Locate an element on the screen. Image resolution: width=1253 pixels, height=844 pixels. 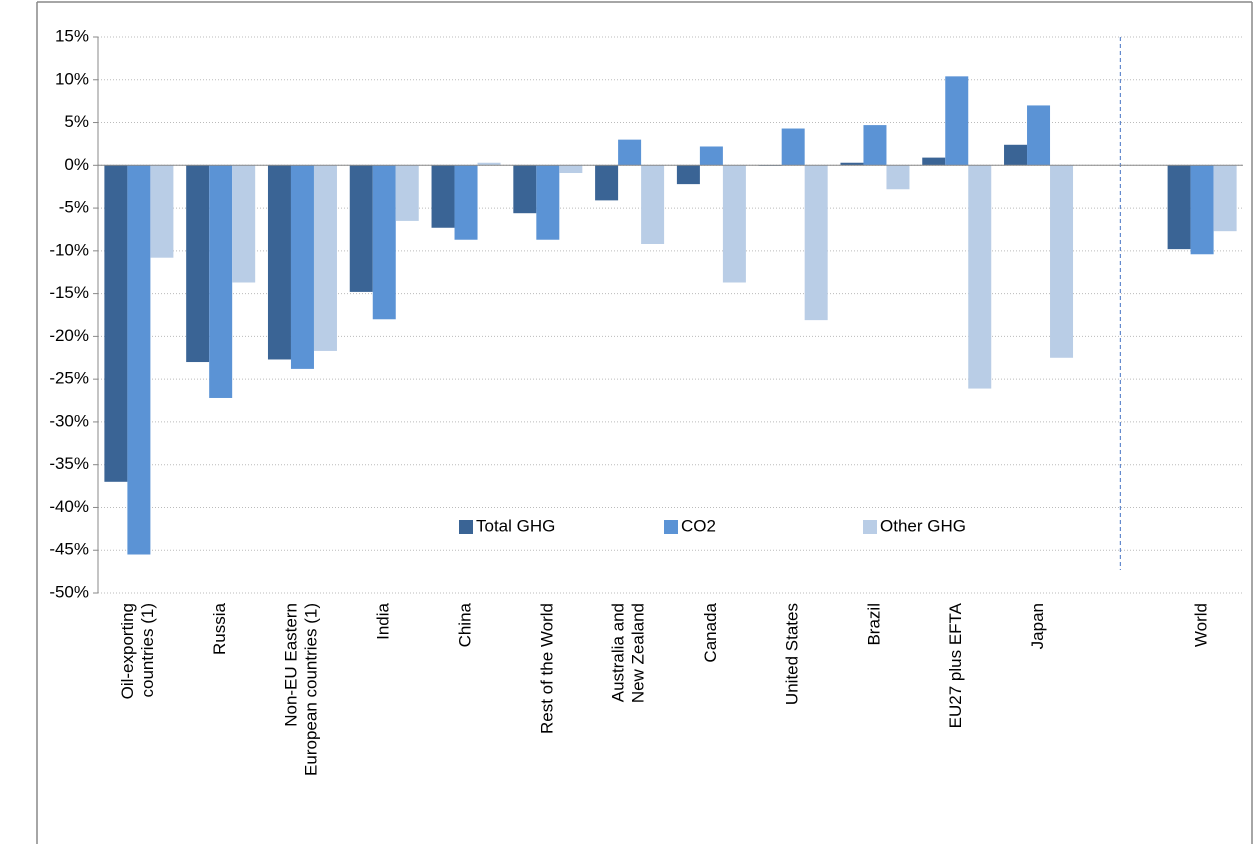
x-tick-label: EU27 plus EFTA is located at coordinates (955, 665).